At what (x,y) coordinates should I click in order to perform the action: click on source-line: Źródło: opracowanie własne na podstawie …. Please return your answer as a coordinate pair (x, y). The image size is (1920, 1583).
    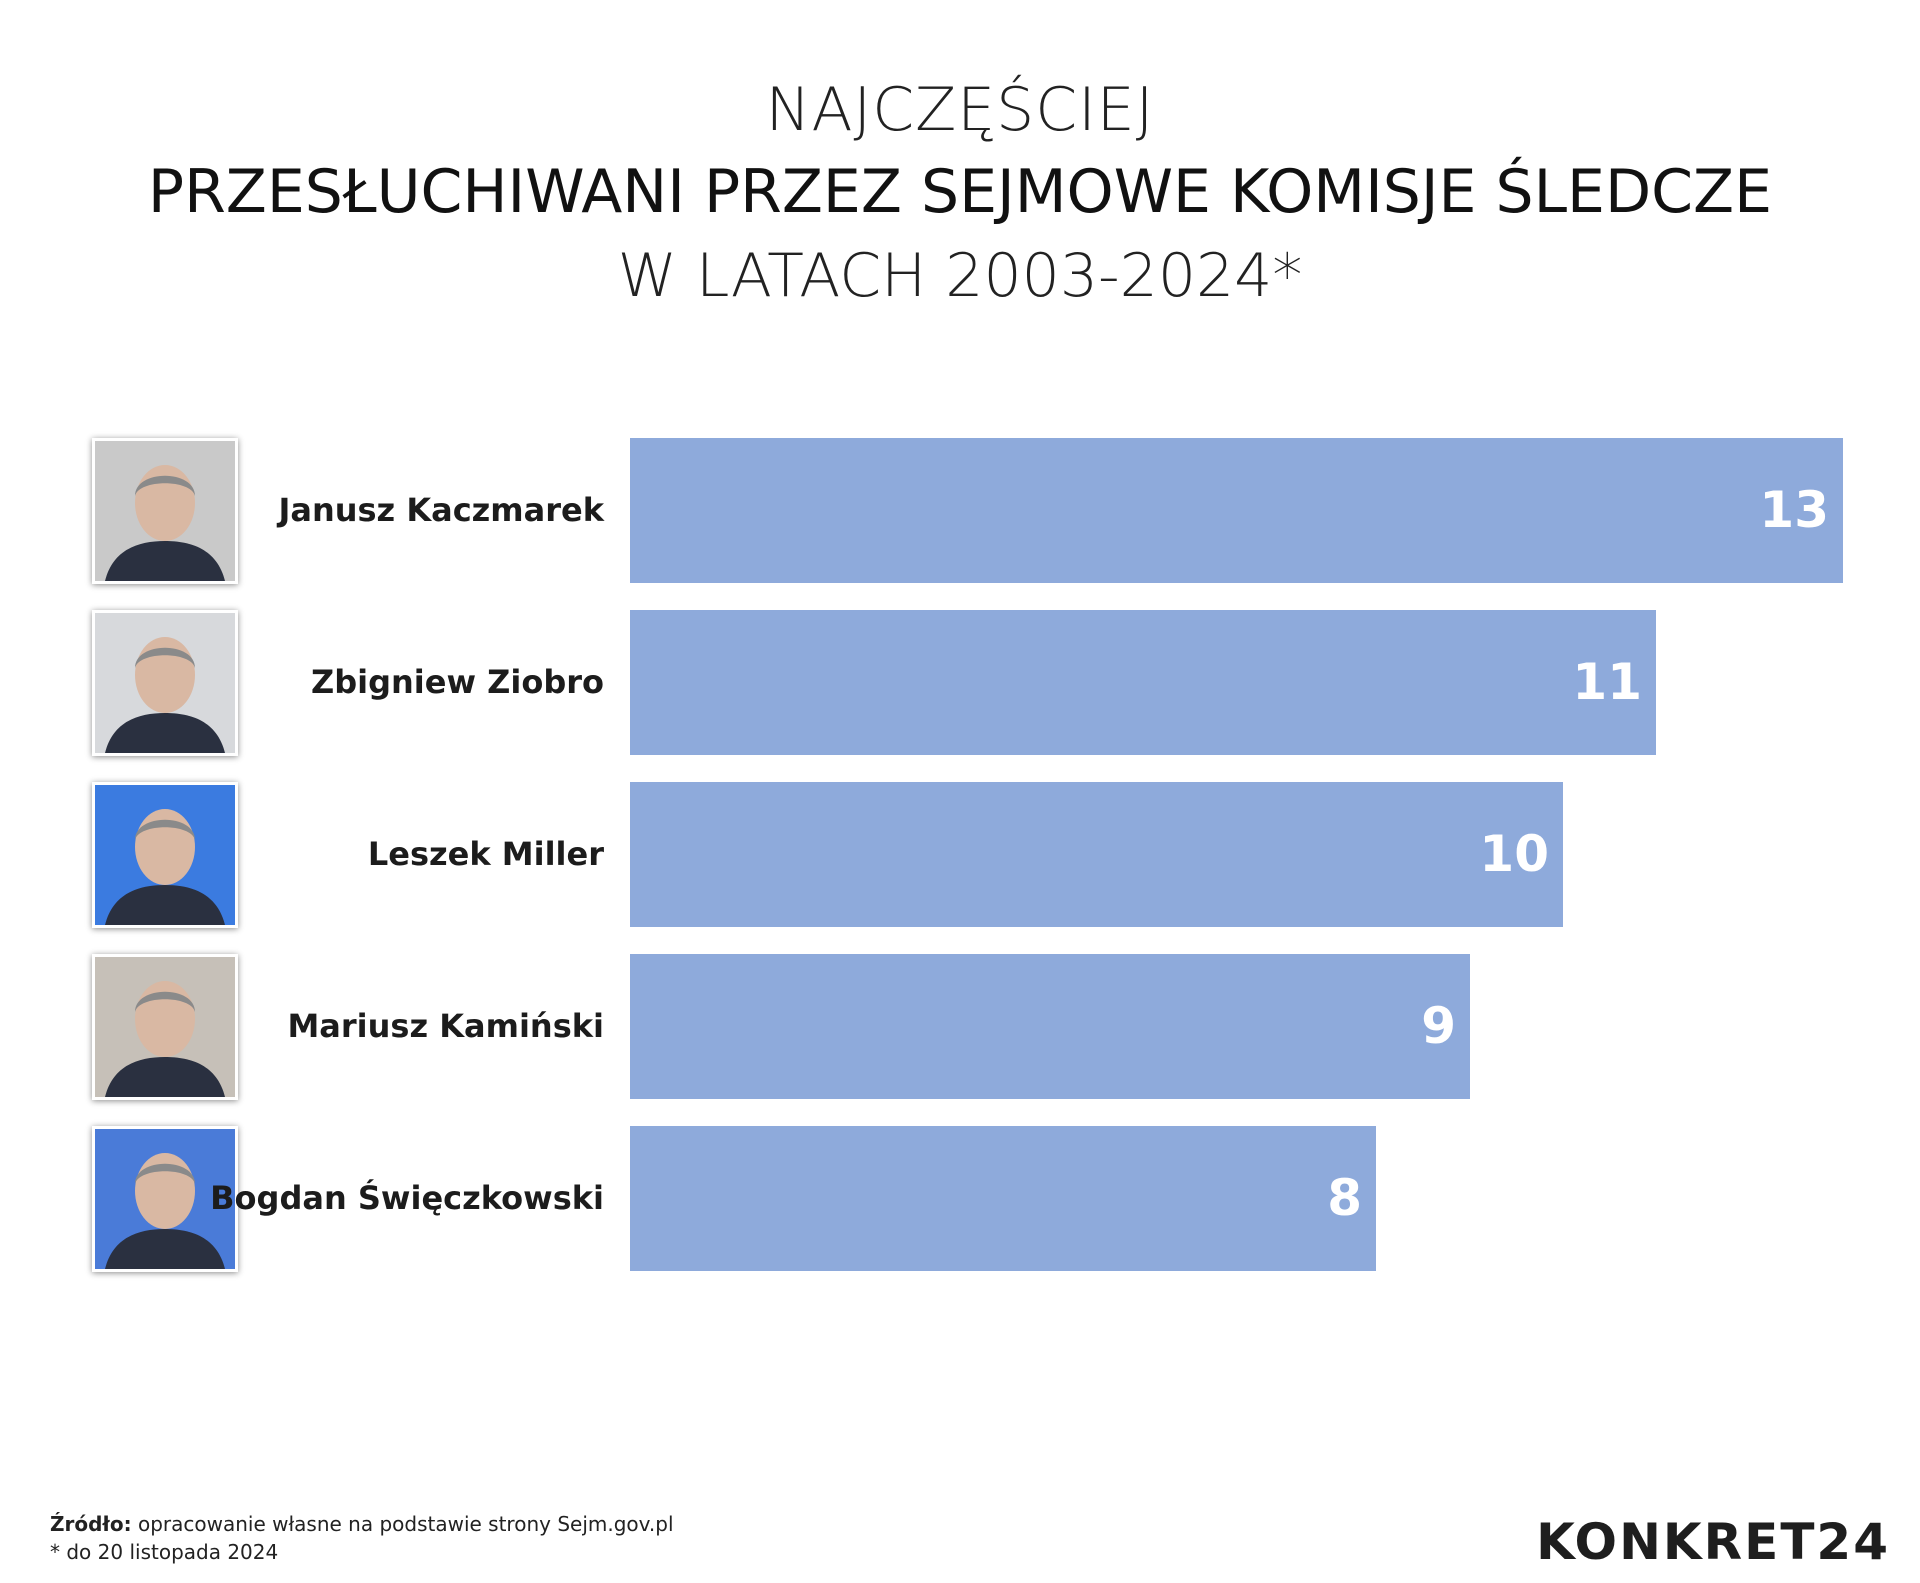
    Looking at the image, I should click on (362, 1524).